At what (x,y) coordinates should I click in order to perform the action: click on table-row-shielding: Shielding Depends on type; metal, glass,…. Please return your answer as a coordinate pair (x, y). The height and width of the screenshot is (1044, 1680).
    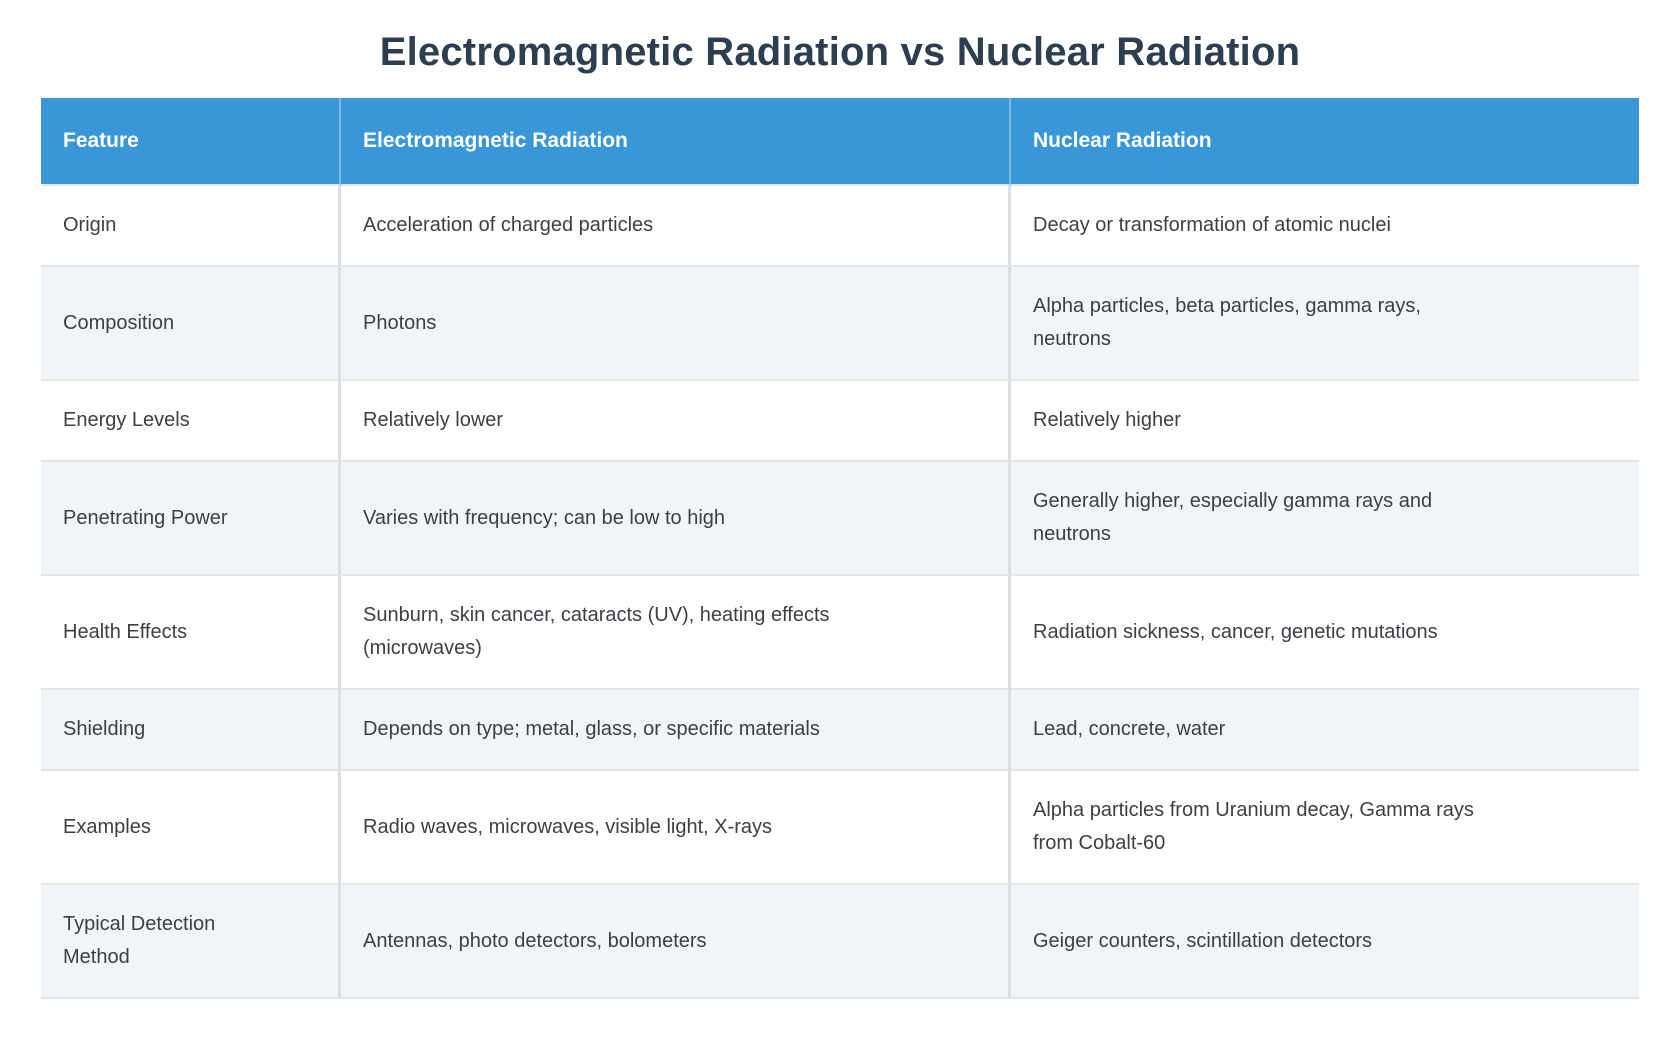
    Looking at the image, I should click on (840, 730).